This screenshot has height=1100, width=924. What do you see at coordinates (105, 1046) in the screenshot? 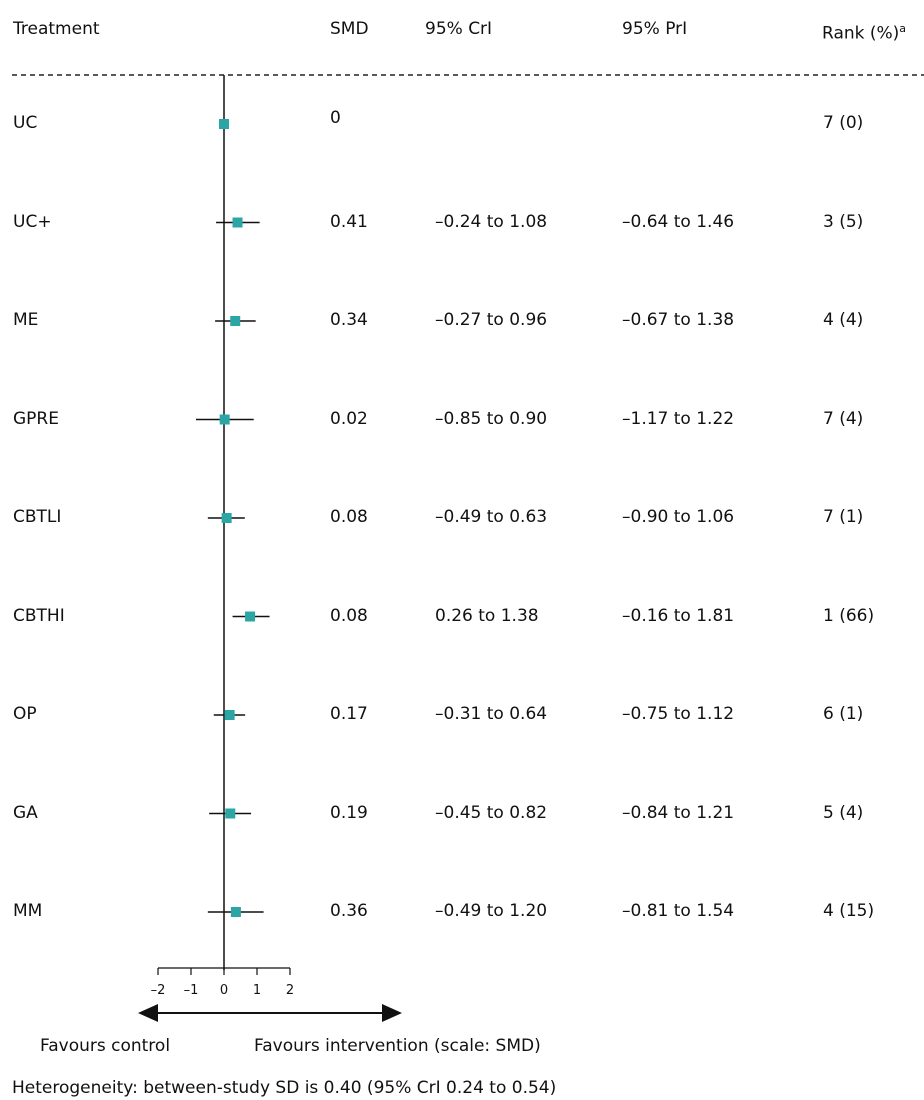
I see `favours-control-label: Favours control` at bounding box center [105, 1046].